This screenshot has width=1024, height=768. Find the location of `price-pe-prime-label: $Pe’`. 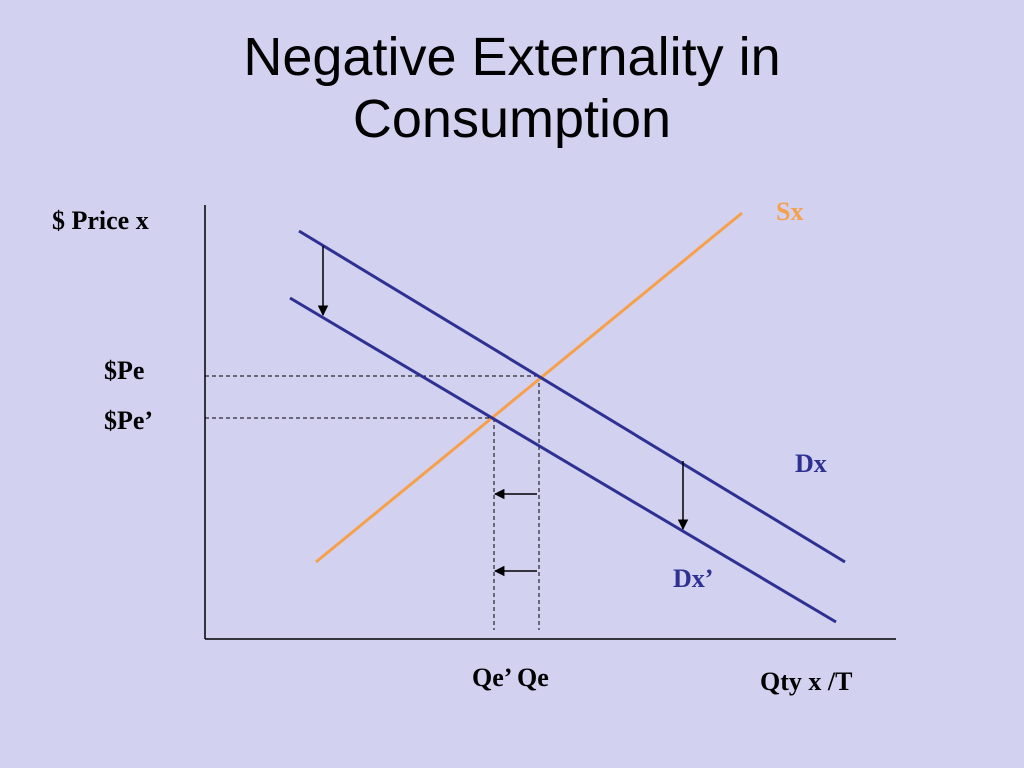

price-pe-prime-label: $Pe’ is located at coordinates (128, 420).